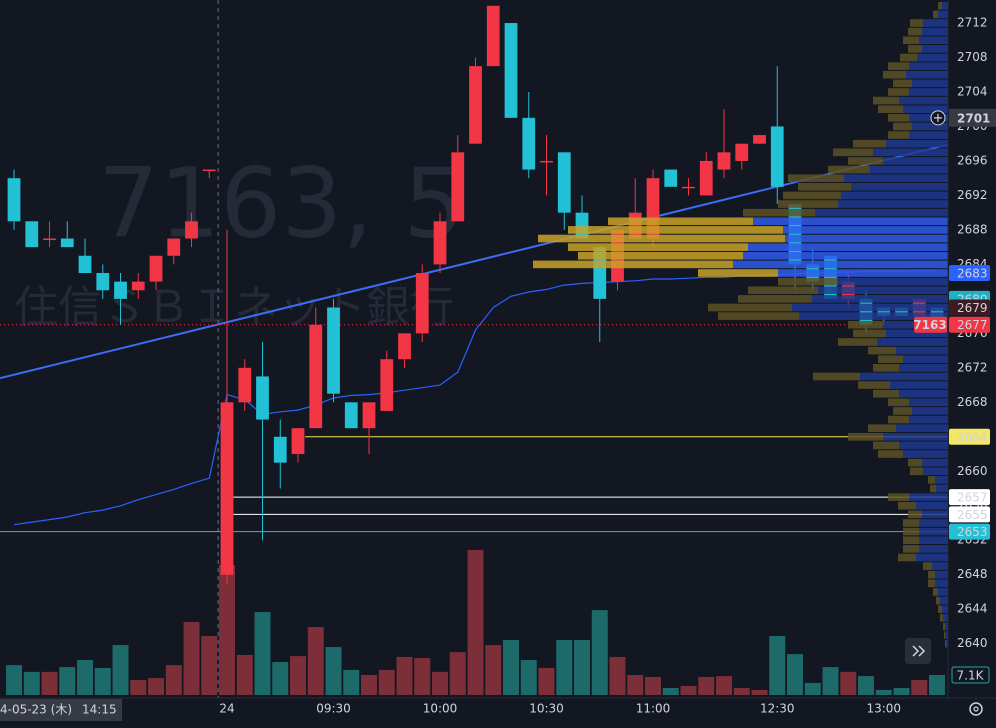 Image resolution: width=996 pixels, height=728 pixels. What do you see at coordinates (972, 57) in the screenshot?
I see `y-tick-label: 2708` at bounding box center [972, 57].